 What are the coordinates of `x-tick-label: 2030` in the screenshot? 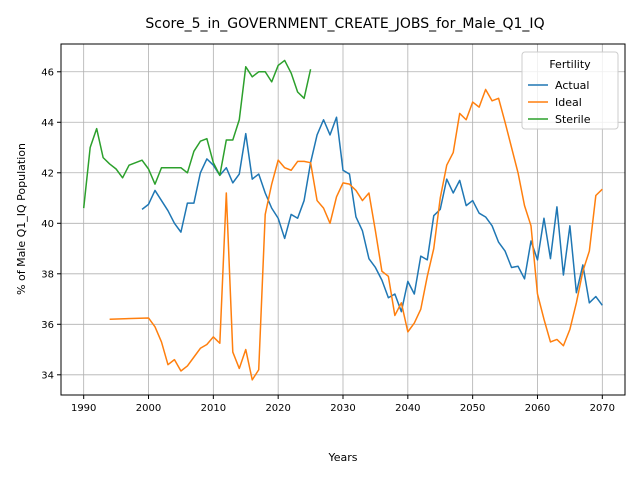 It's located at (342, 408).